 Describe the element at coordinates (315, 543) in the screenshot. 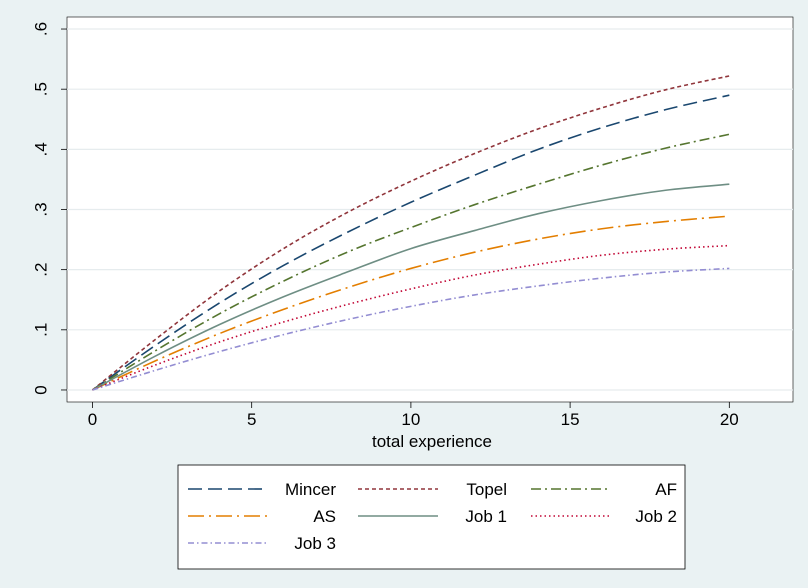

I see `legend-label-job-3: Job 3` at that location.